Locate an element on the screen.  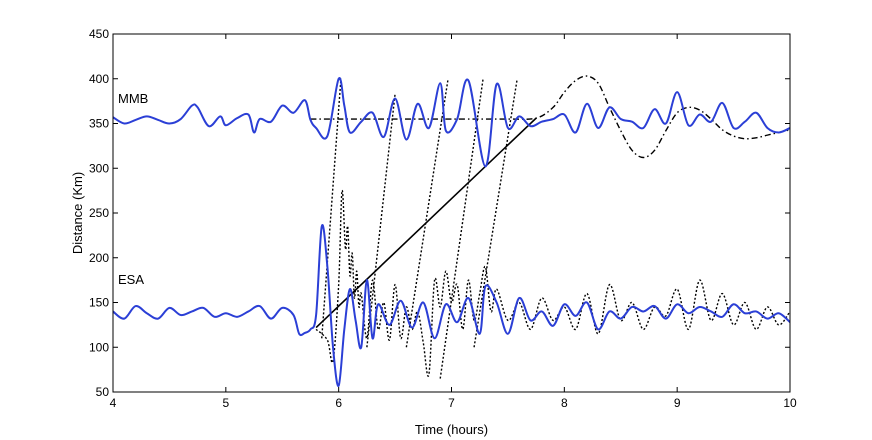
y-tick-label: 250 is located at coordinates (99, 213).